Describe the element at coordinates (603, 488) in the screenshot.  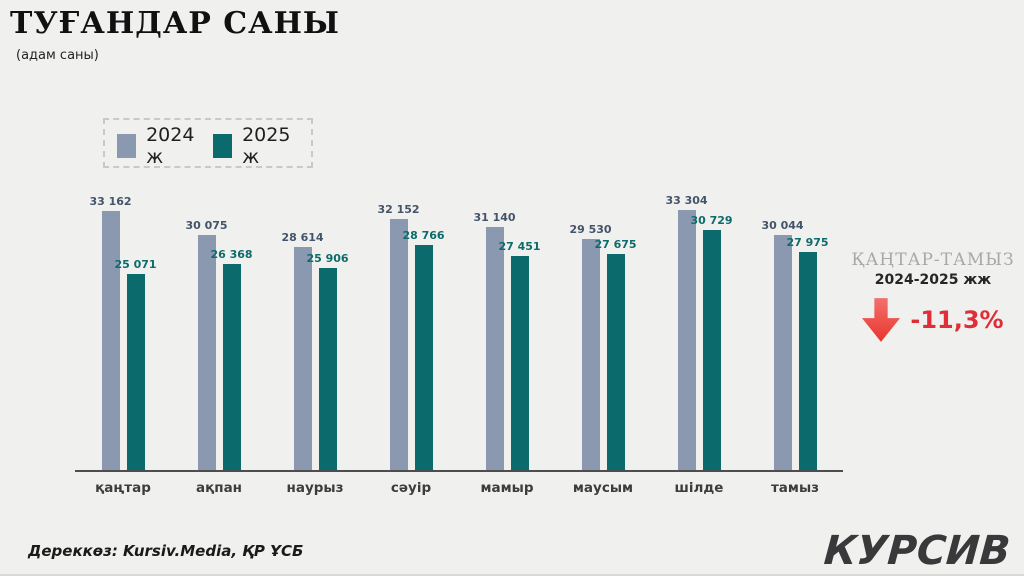
I see `x-axis-label-маусым: маусым` at that location.